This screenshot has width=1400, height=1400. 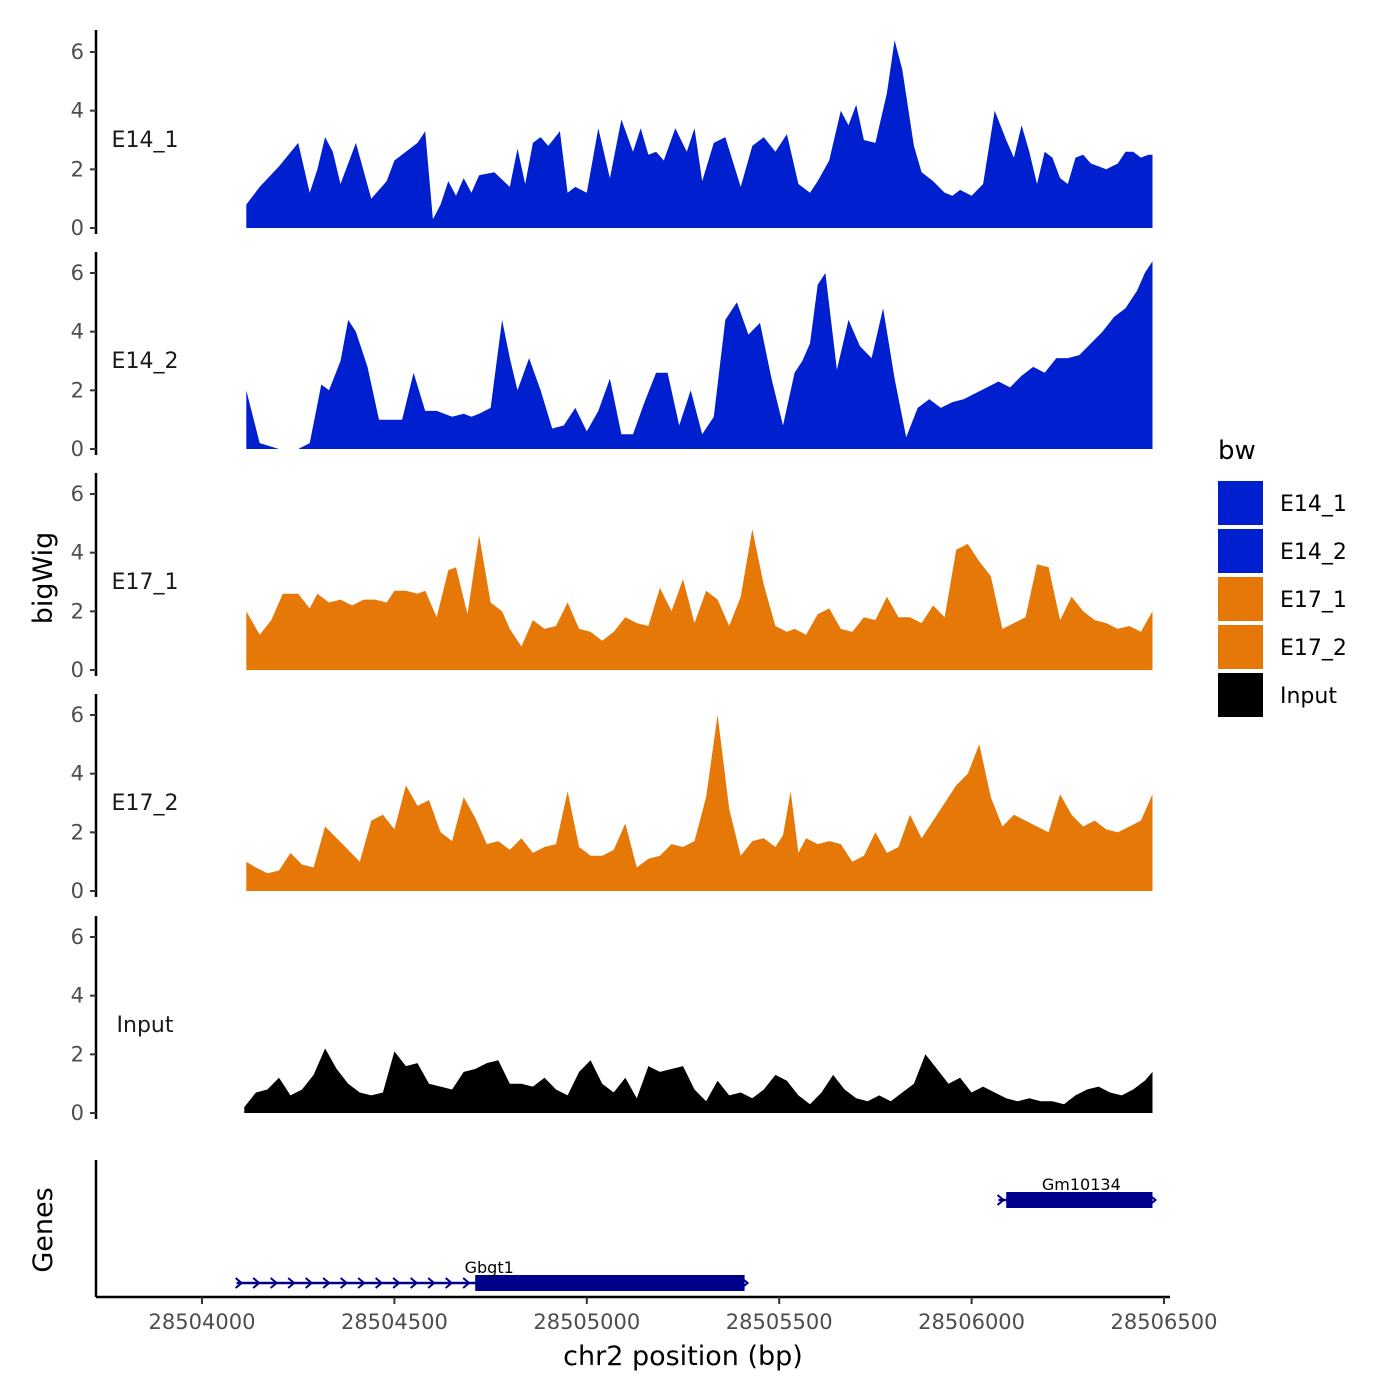 I want to click on coverage-area-Input, so click(x=698, y=1080).